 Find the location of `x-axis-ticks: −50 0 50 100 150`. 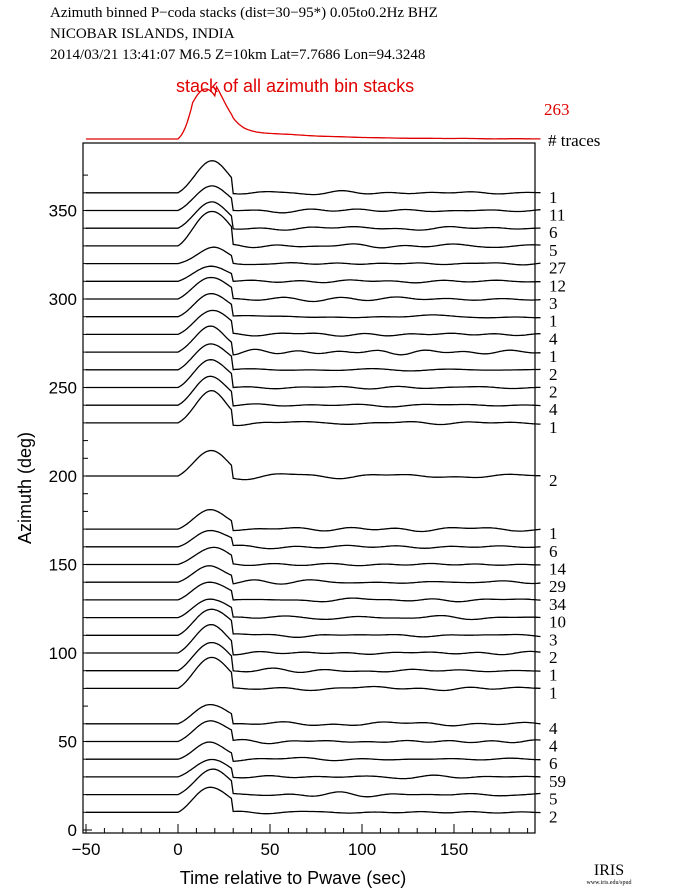

x-axis-ticks: −50 0 50 100 150 is located at coordinates (300, 841).